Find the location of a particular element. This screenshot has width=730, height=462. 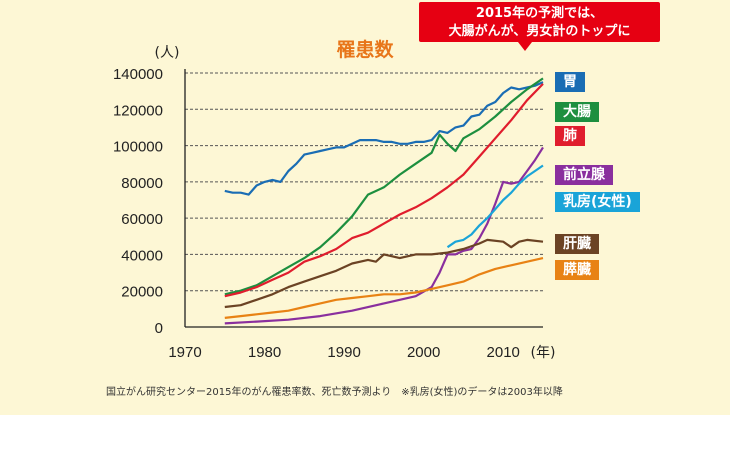

legend-item: 胃 is located at coordinates (570, 82).